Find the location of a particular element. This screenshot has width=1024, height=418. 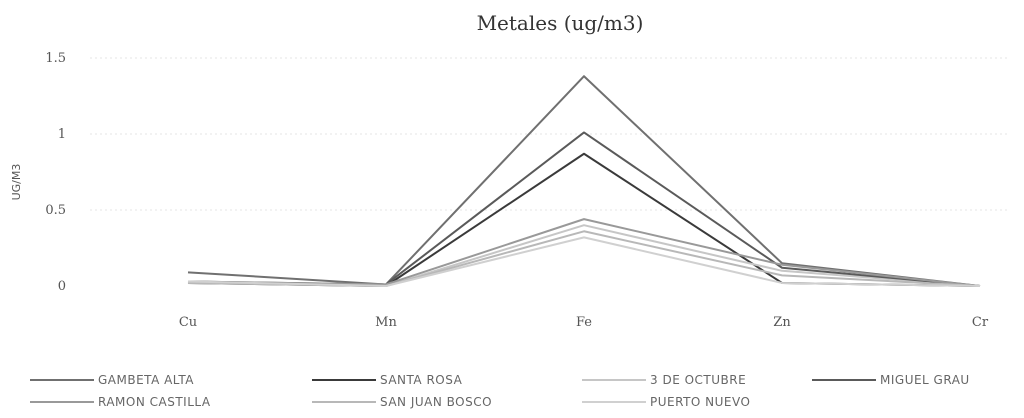

legend-label: PUERTO NUEVO is located at coordinates (700, 402).